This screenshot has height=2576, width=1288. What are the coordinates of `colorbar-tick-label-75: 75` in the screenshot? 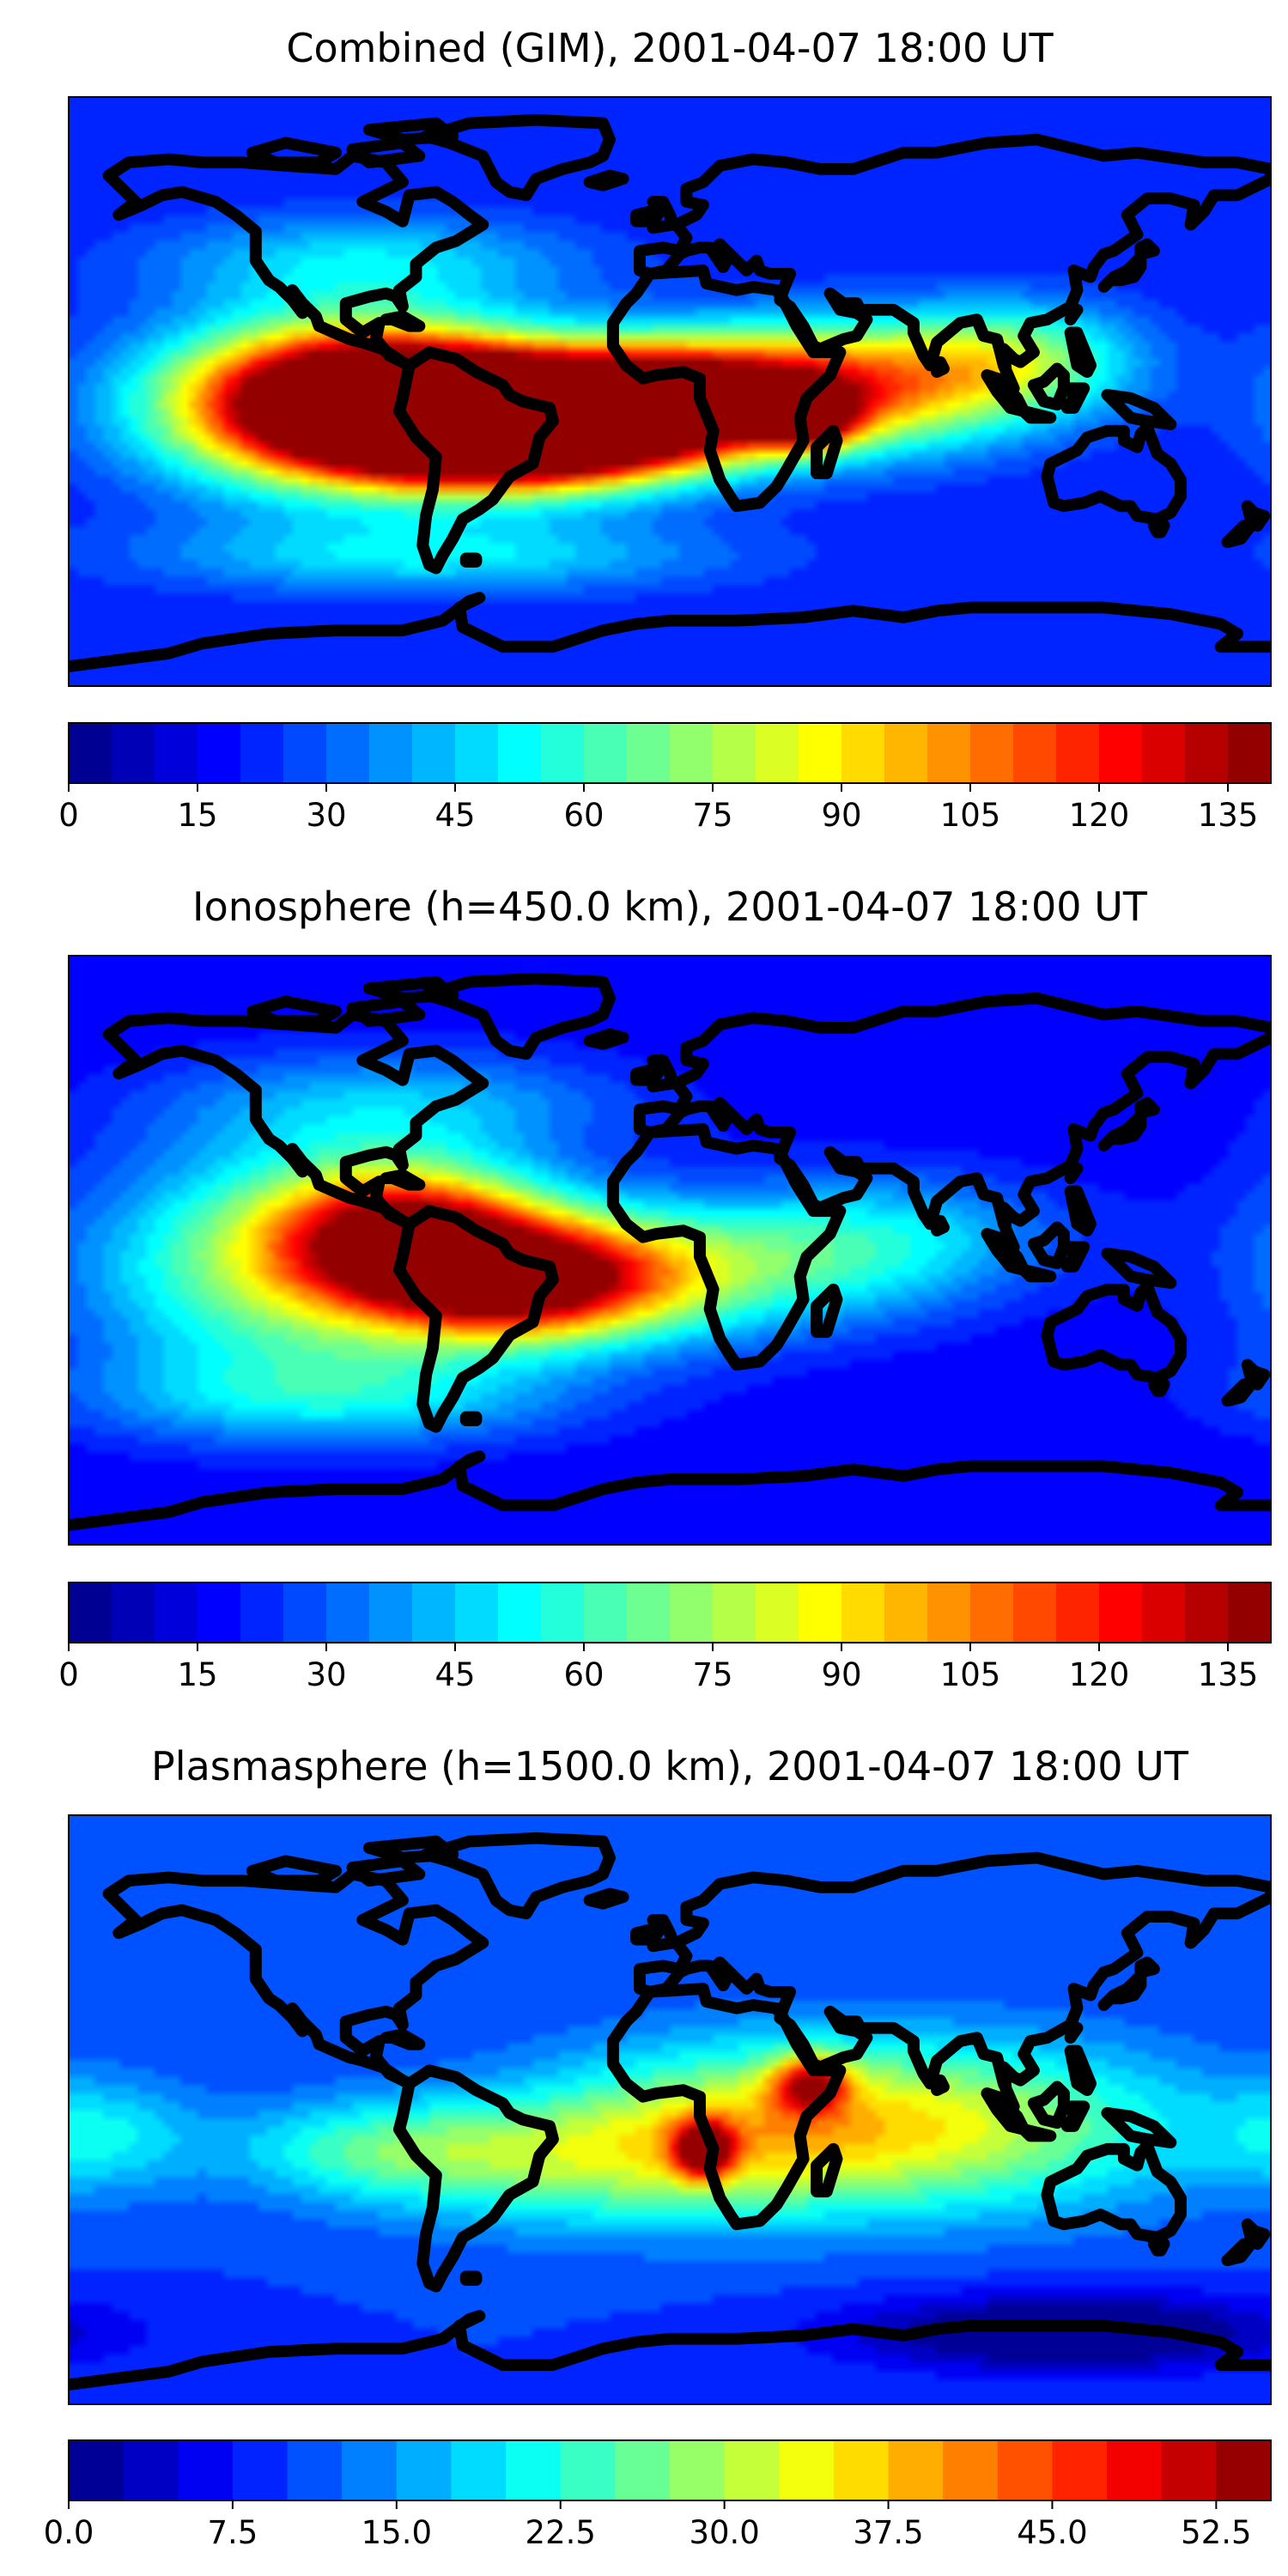 It's located at (712, 815).